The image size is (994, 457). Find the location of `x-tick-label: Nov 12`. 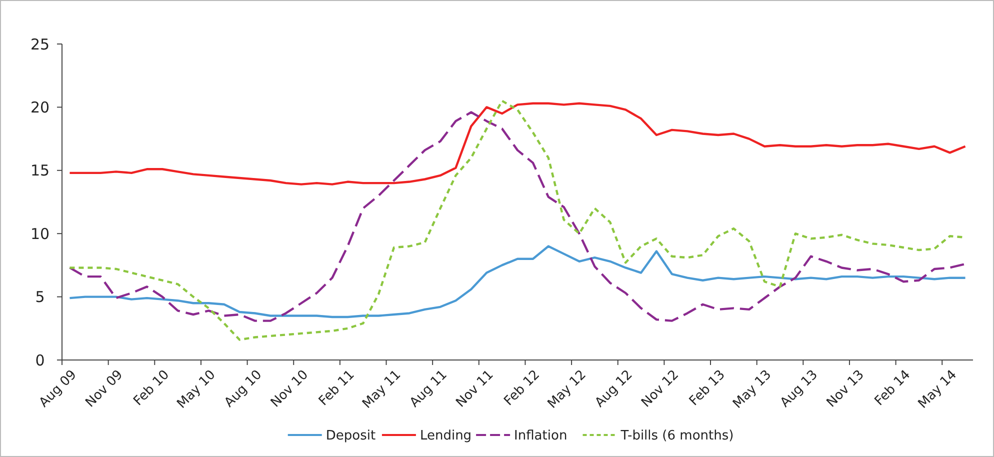

x-tick-label: Nov 12 is located at coordinates (660, 389).